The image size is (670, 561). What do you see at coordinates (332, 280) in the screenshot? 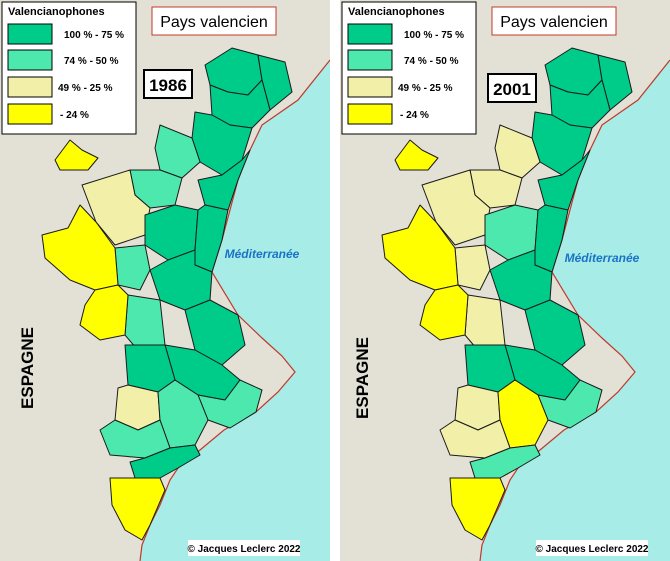
I see `panel-divider` at bounding box center [332, 280].